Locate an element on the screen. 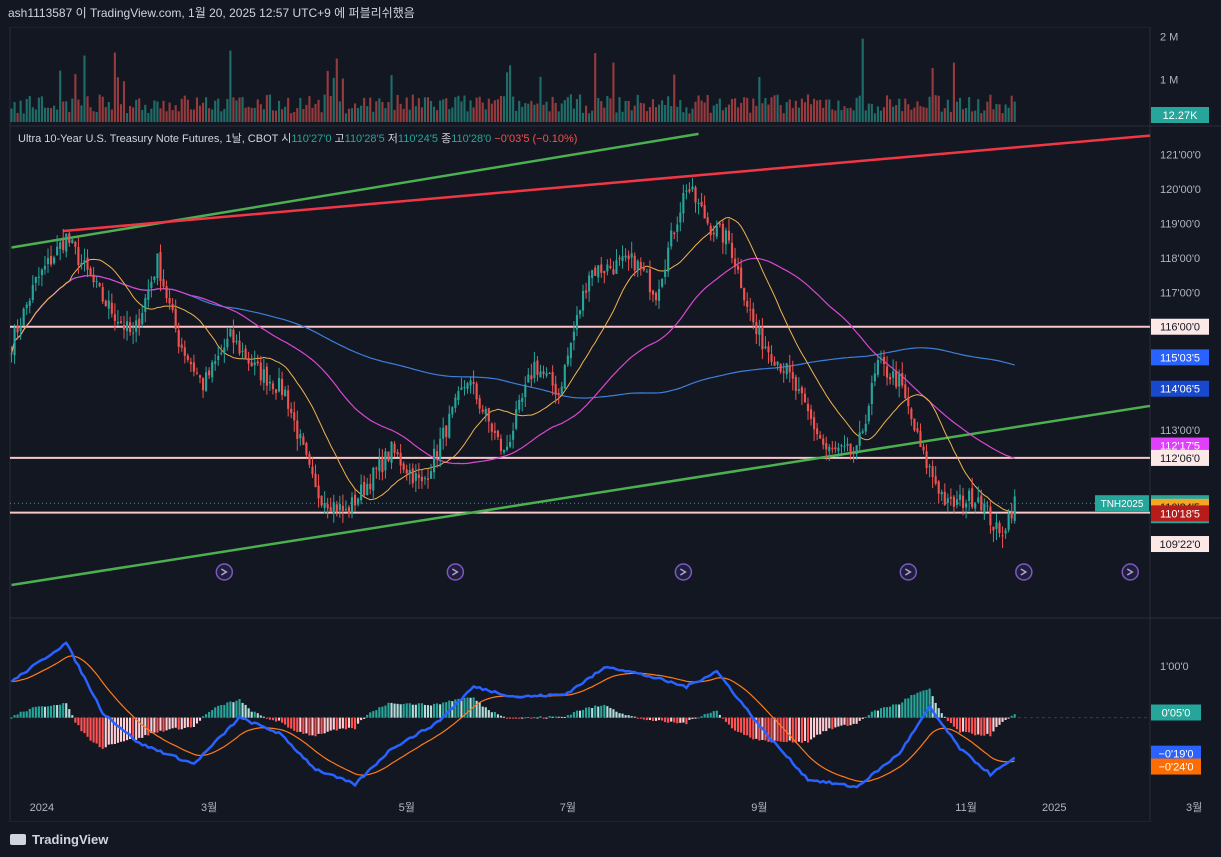  price-label-tag is located at coordinates (1180, 388).